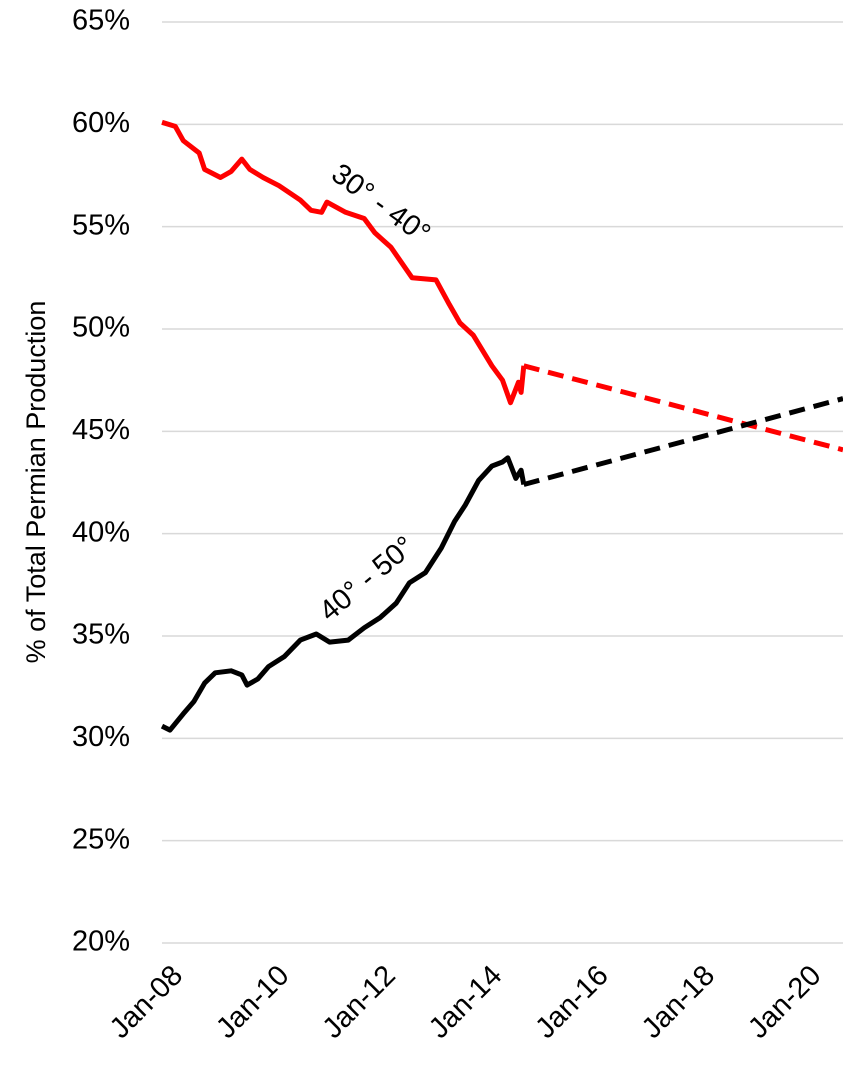 Image resolution: width=843 pixels, height=1070 pixels. Describe the element at coordinates (101, 532) in the screenshot. I see `y-tick-label: 40%` at that location.